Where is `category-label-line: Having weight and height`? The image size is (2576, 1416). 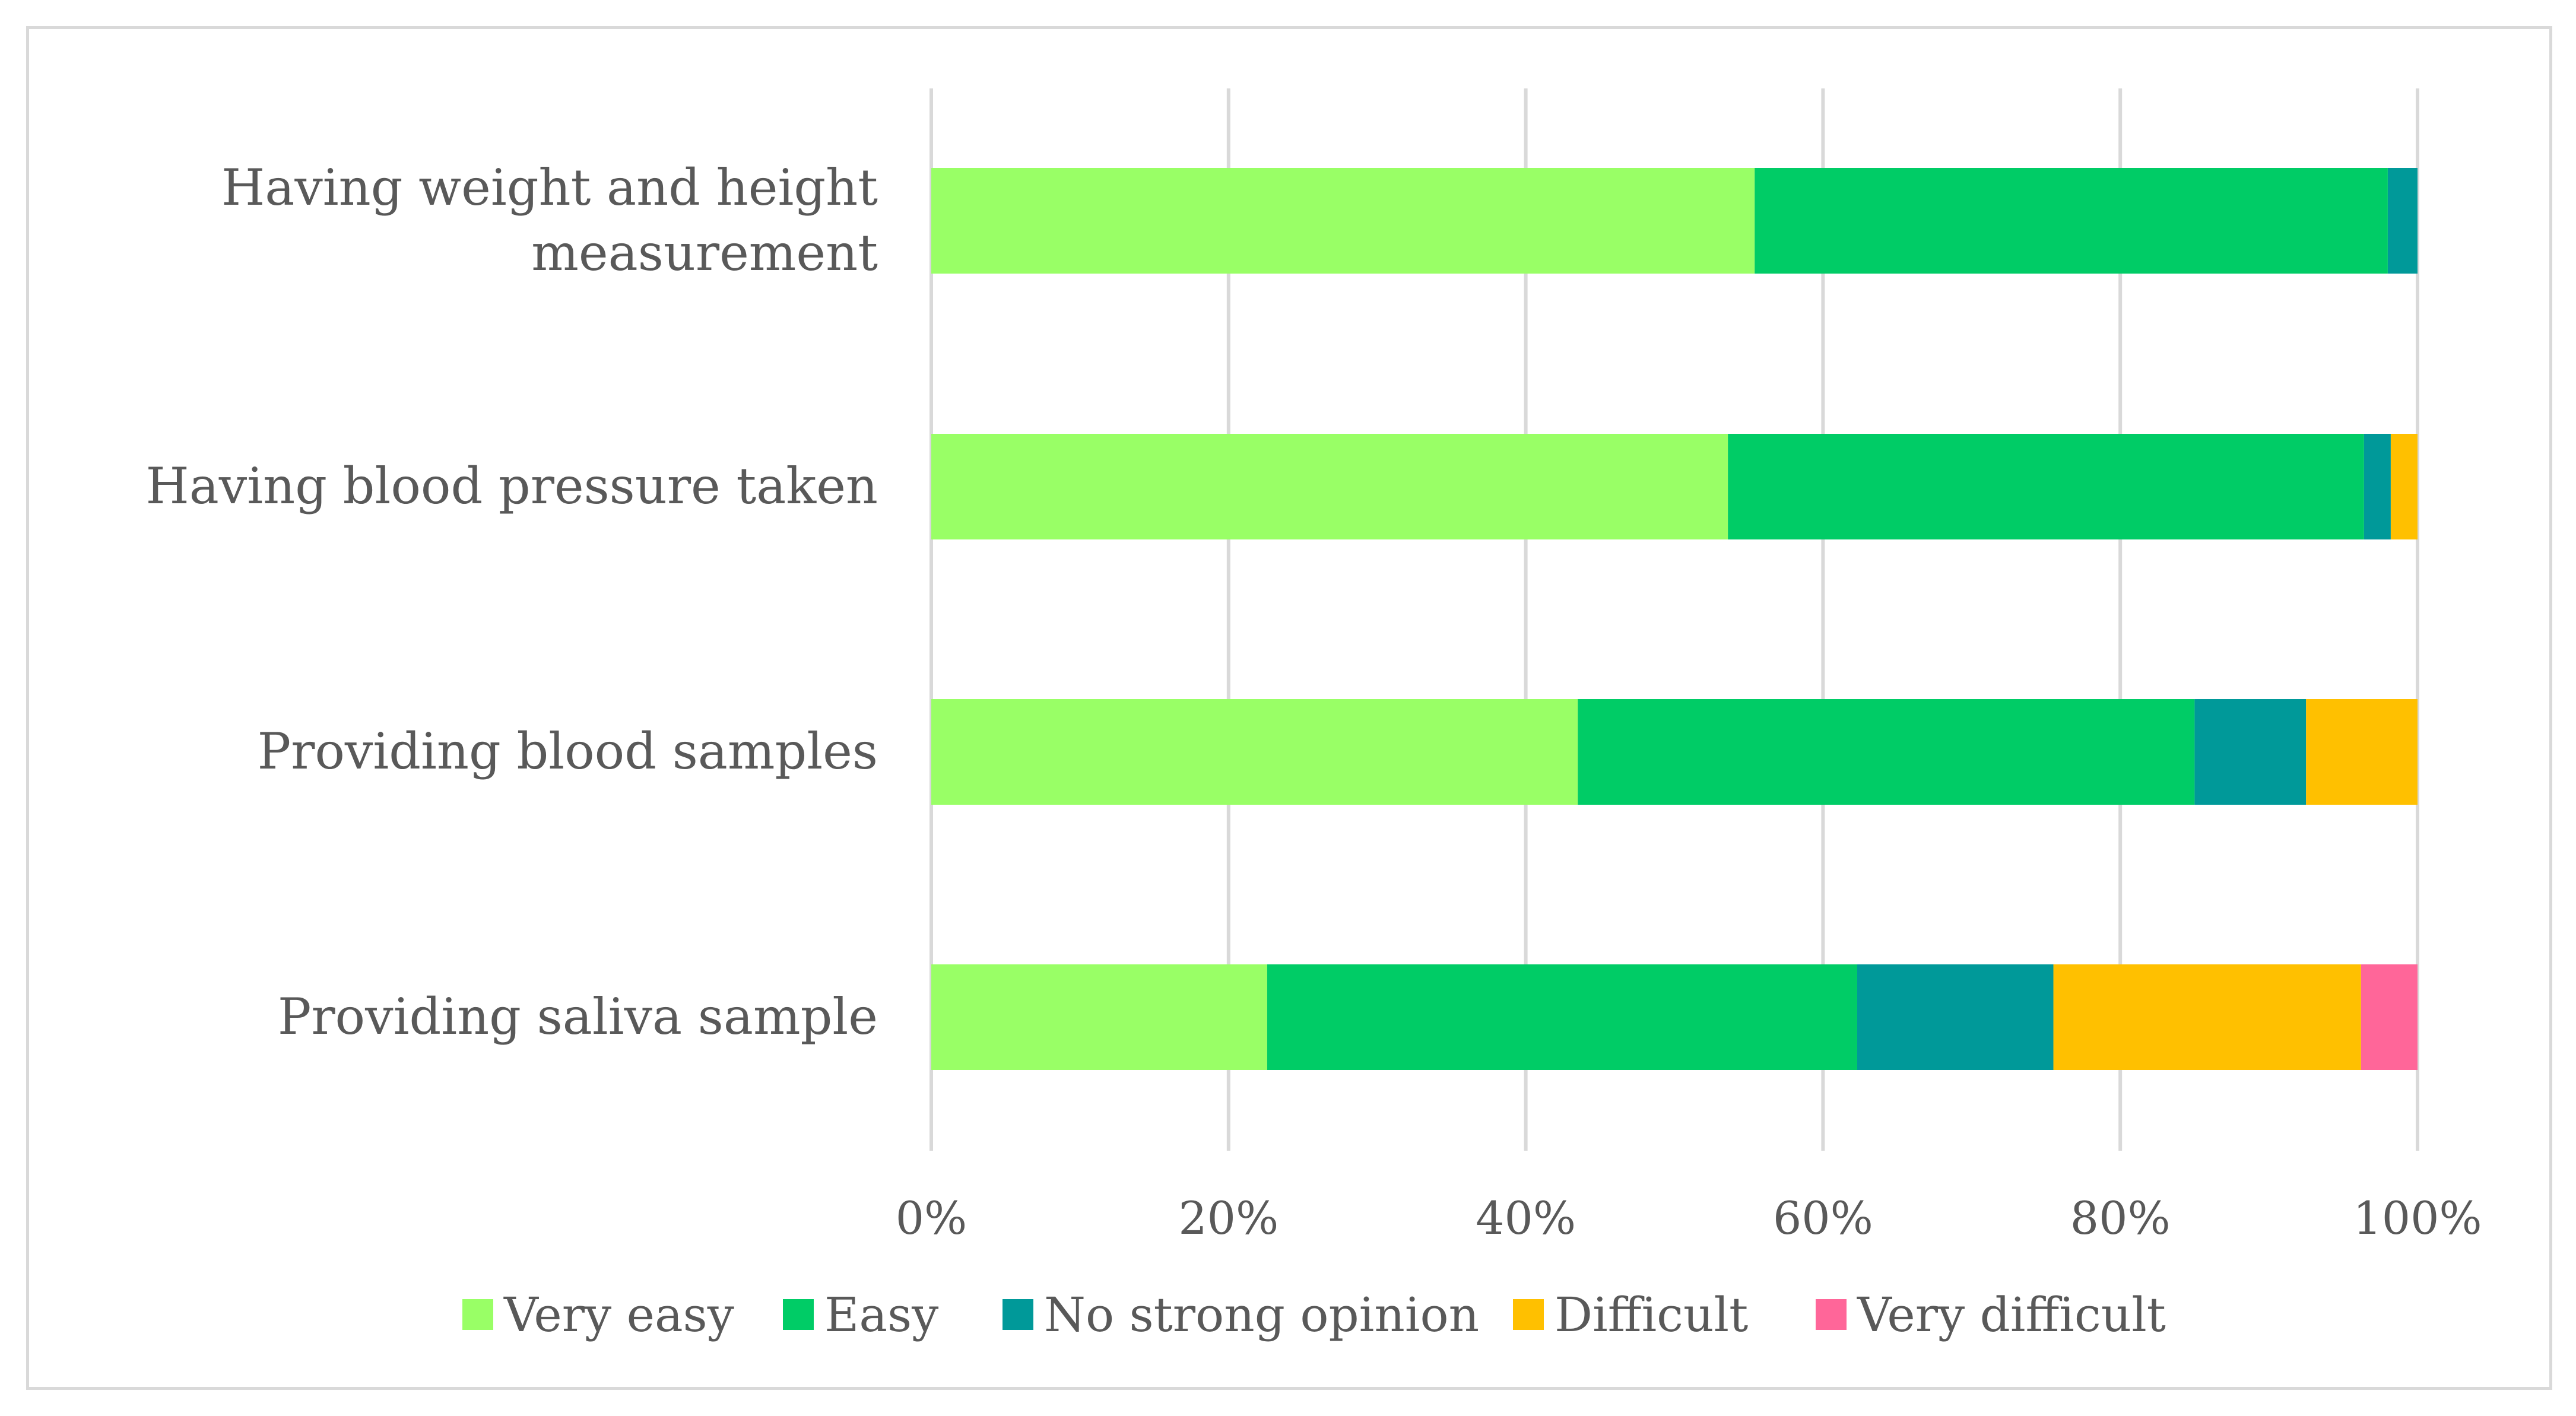 category-label-line: Having weight and height is located at coordinates (549, 188).